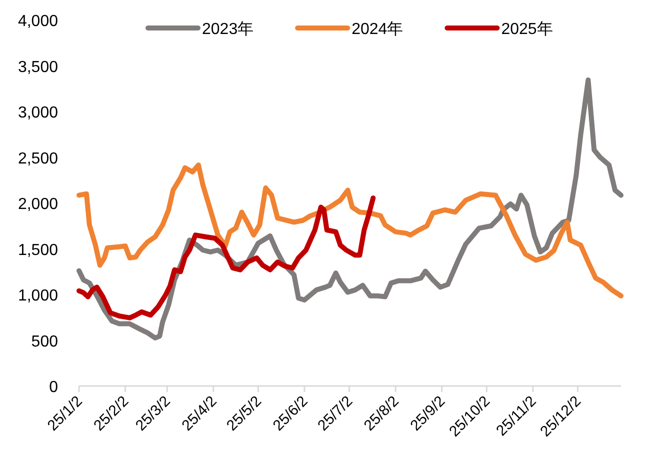 The image size is (655, 458). I want to click on y-tick-label: 2,500, so click(38, 159).